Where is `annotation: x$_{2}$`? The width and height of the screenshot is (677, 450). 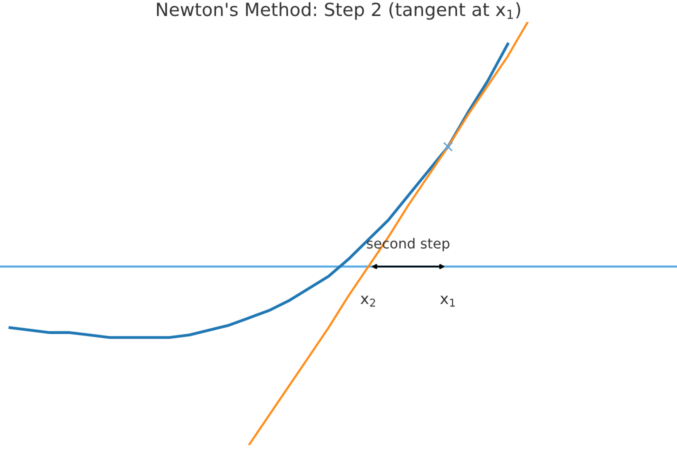 annotation: x$_{2}$ is located at coordinates (368, 301).